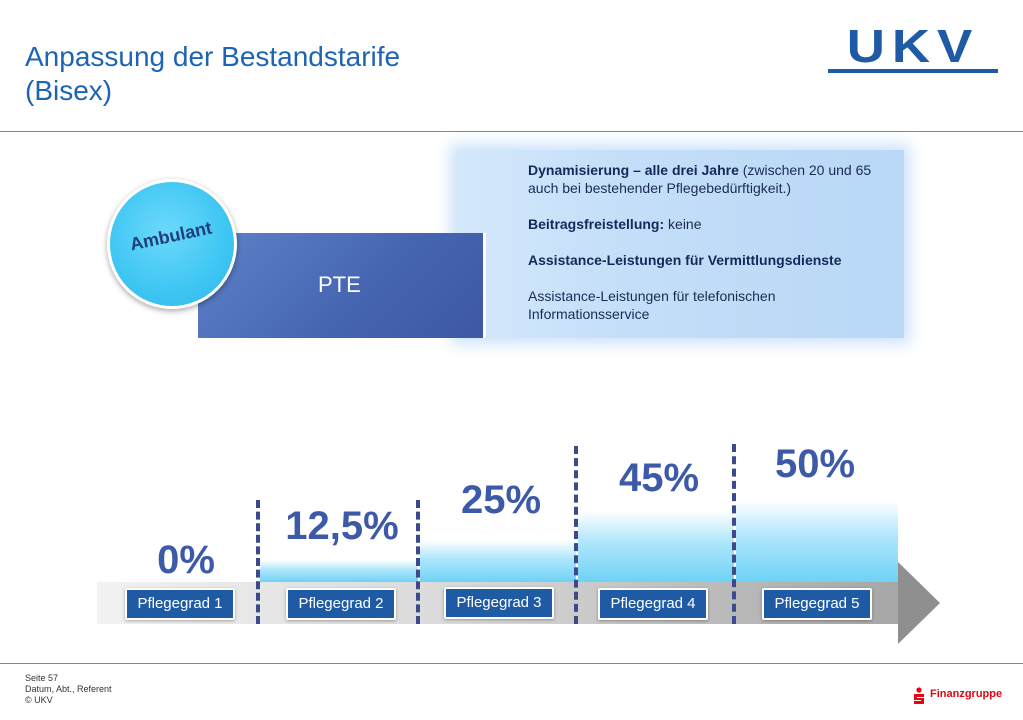  Describe the element at coordinates (817, 604) in the screenshot. I see `label-pflegegrad-5: Pflegegrad 5` at that location.